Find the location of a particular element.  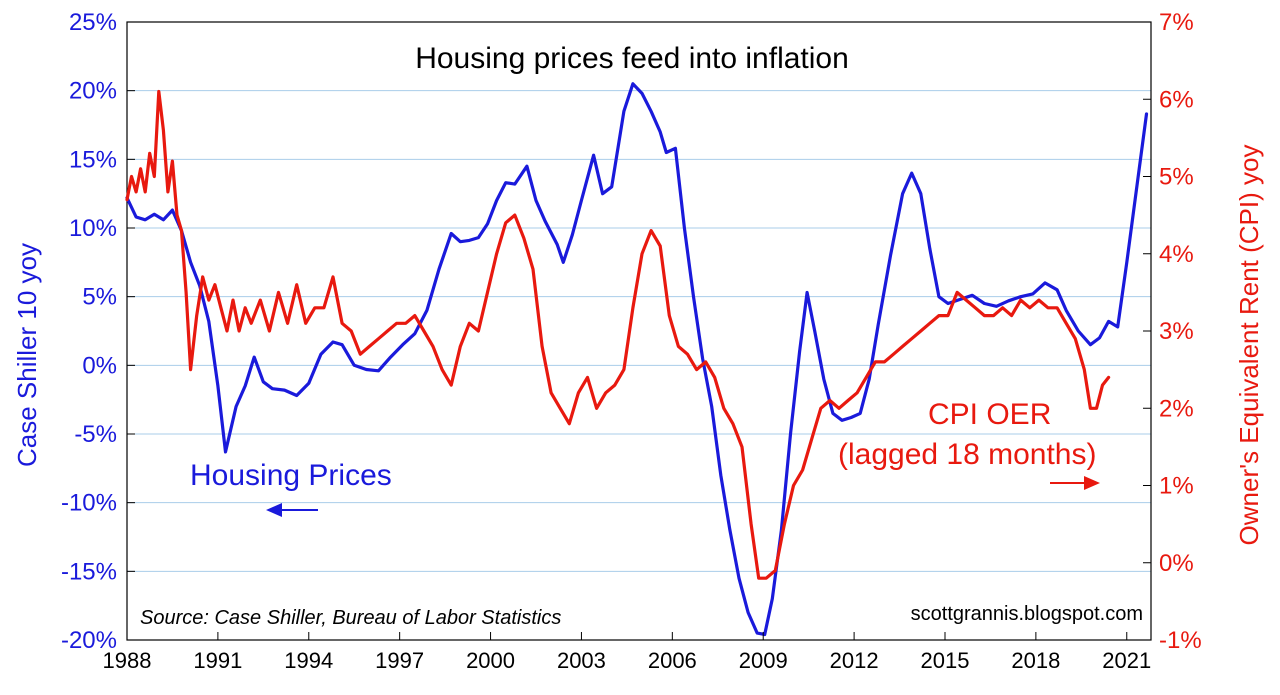

y-right-tick-label: 5% is located at coordinates (1176, 177).